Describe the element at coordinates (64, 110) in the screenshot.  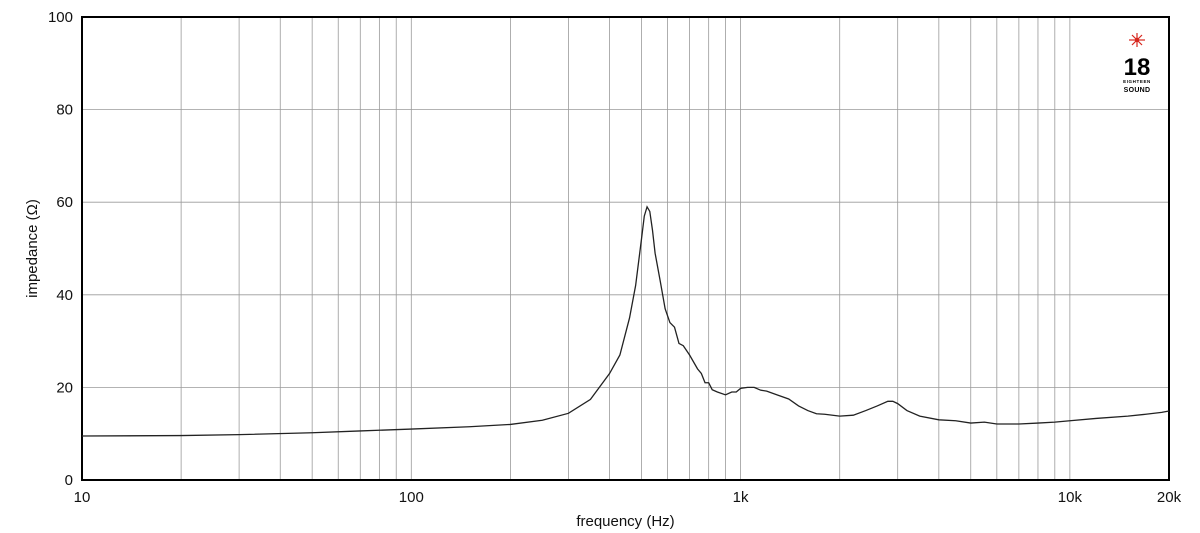
I see `y-tick-label: 80` at that location.